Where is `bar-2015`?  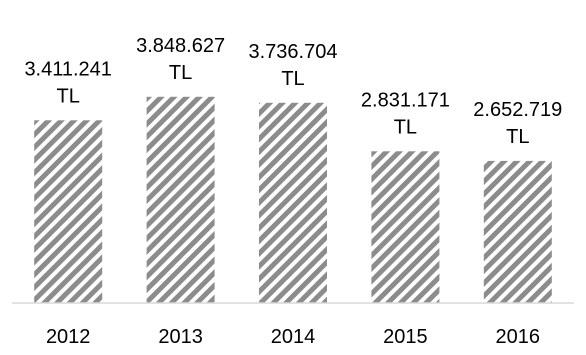 bar-2015 is located at coordinates (405, 227).